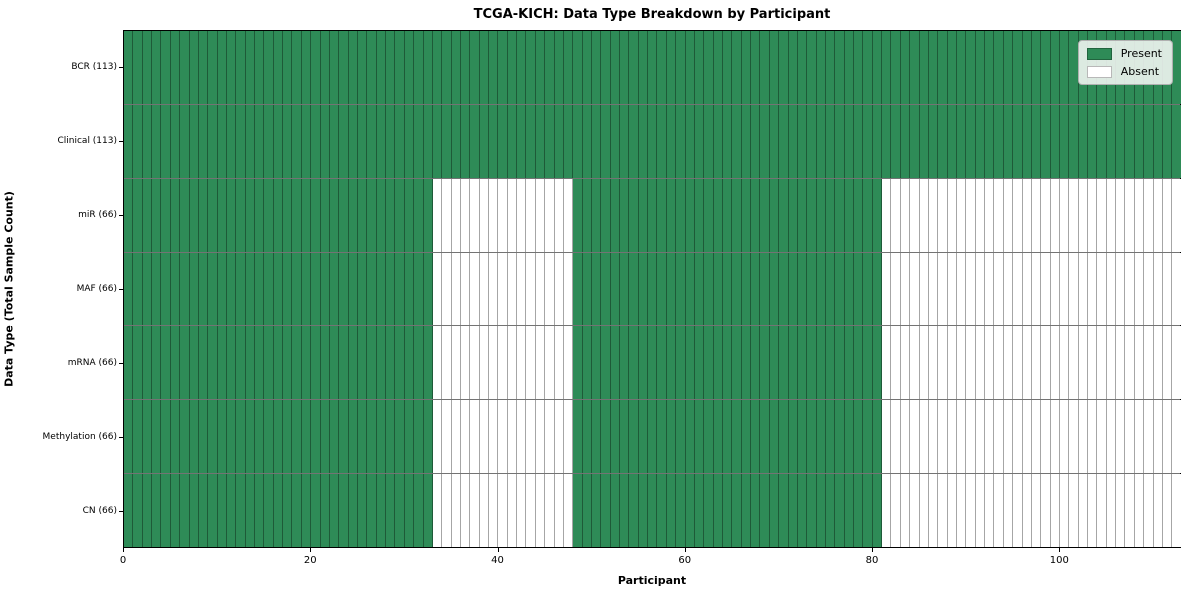 This screenshot has height=600, width=1200. Describe the element at coordinates (92, 363) in the screenshot. I see `y-tick-label-mRNA: mRNA (66)` at that location.